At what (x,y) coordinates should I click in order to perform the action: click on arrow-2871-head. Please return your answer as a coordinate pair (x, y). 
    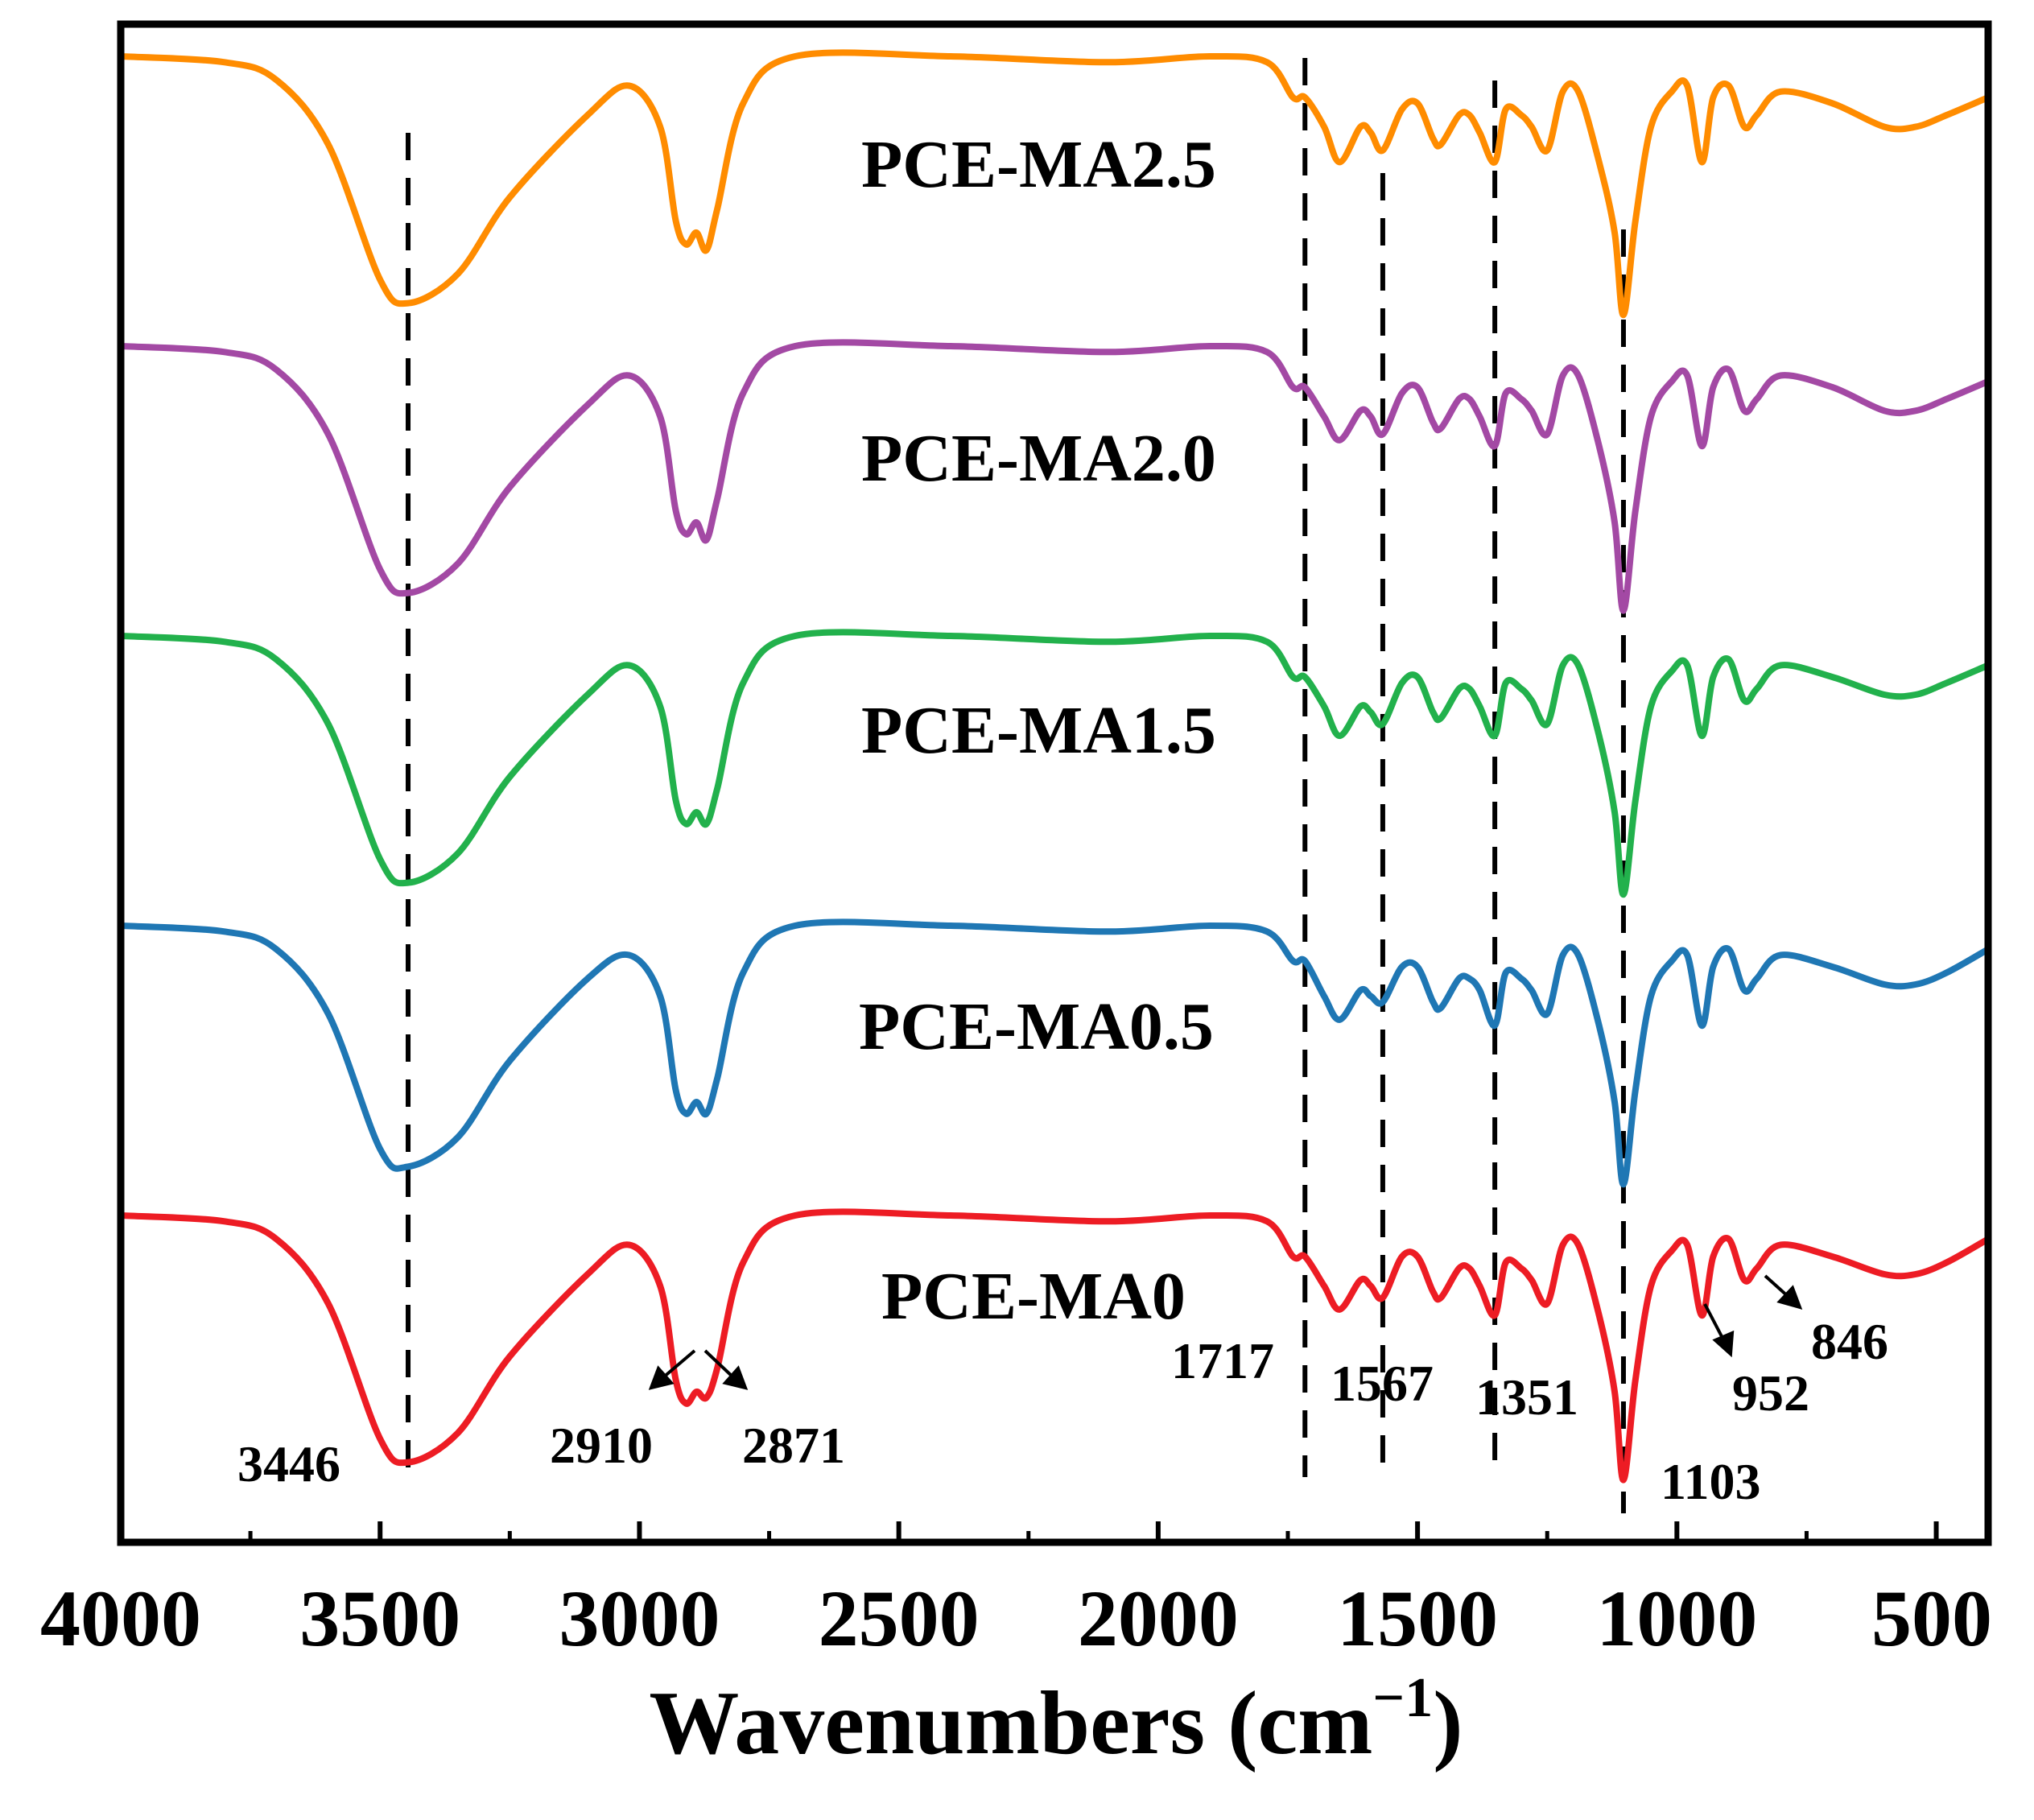
    Looking at the image, I should click on (736, 1377).